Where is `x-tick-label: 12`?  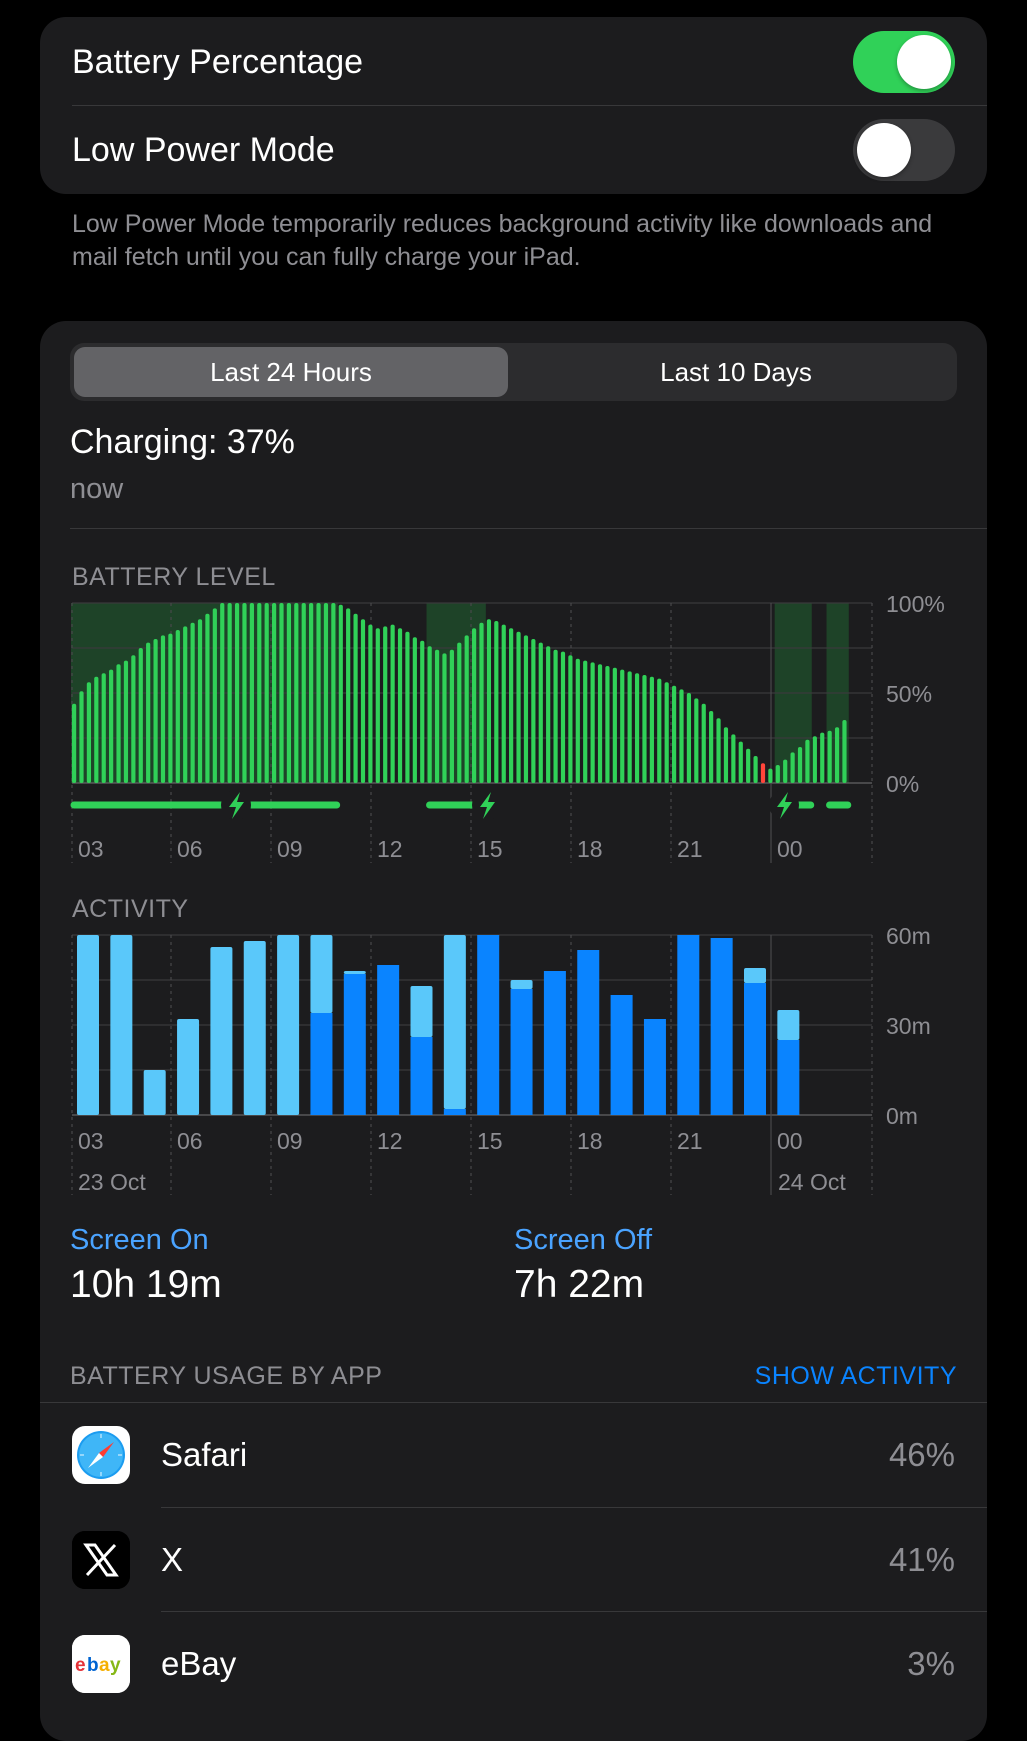
x-tick-label: 12 is located at coordinates (390, 849).